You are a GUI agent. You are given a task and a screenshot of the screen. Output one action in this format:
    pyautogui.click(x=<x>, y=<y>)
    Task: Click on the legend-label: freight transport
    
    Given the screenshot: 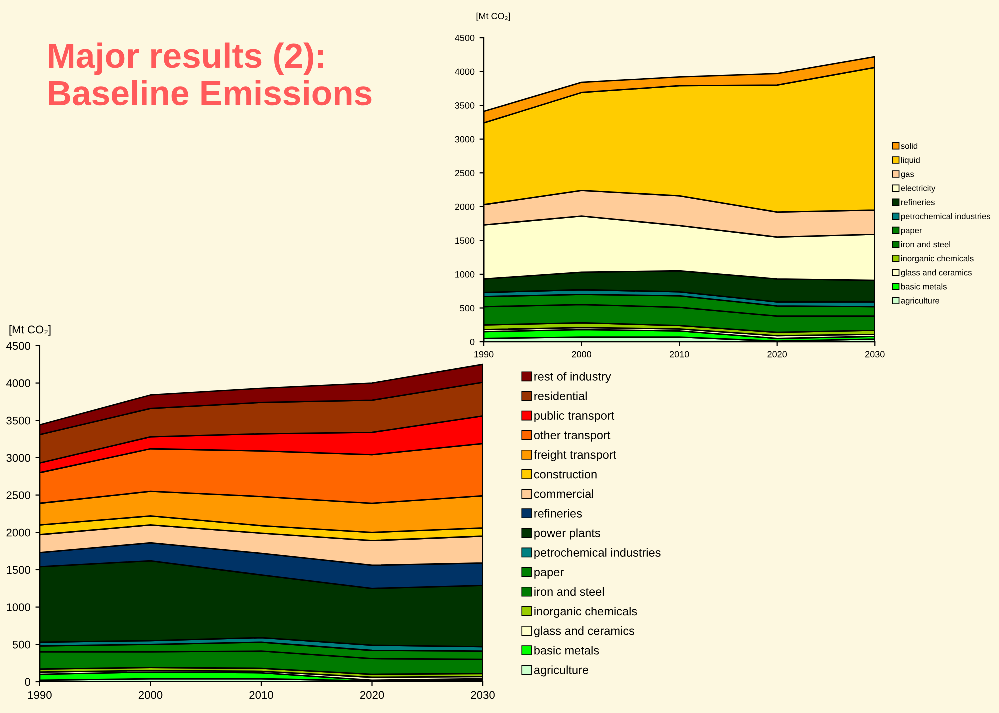 What is the action you would take?
    pyautogui.click(x=575, y=456)
    